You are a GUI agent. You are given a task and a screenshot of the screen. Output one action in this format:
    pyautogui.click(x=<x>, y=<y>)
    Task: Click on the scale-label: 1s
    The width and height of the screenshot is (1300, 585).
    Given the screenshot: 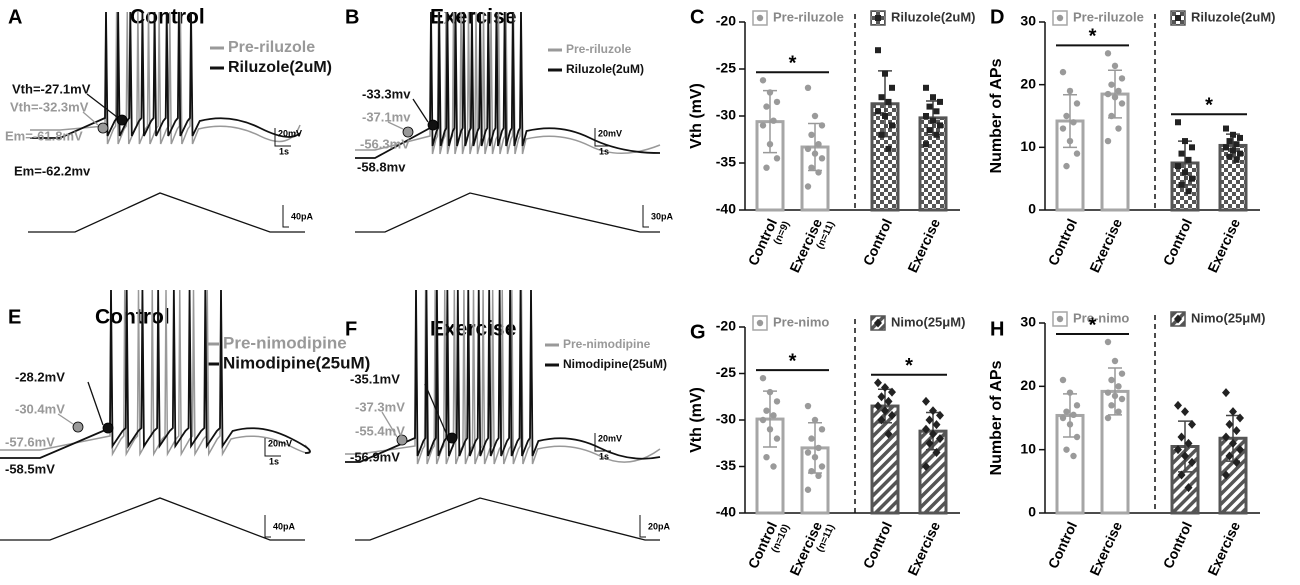 What is the action you would take?
    pyautogui.click(x=604, y=456)
    